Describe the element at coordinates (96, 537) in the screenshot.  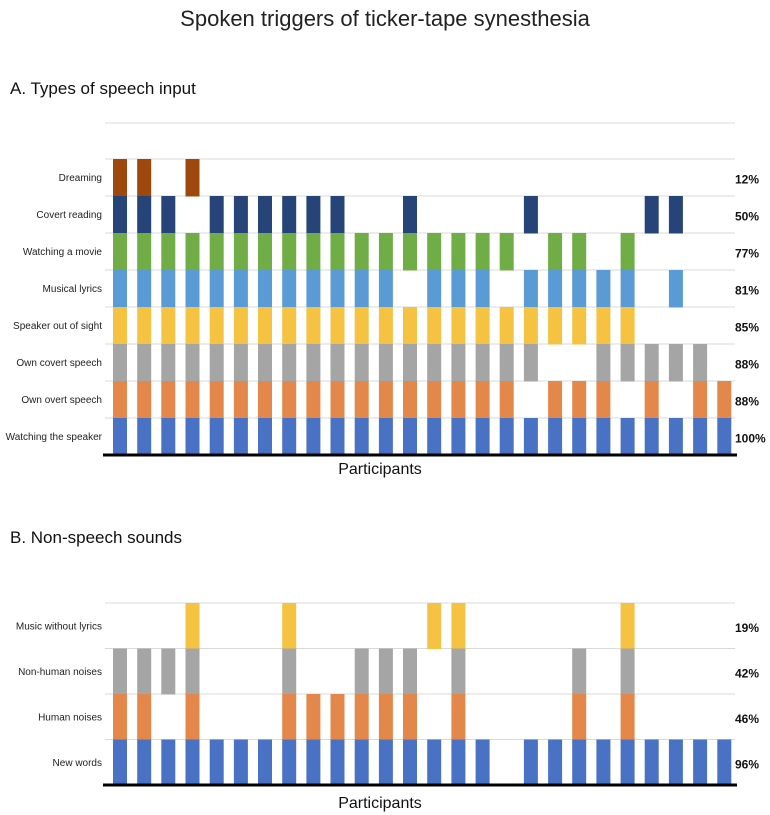
I see `panel-title: B. Non-speech sounds` at that location.